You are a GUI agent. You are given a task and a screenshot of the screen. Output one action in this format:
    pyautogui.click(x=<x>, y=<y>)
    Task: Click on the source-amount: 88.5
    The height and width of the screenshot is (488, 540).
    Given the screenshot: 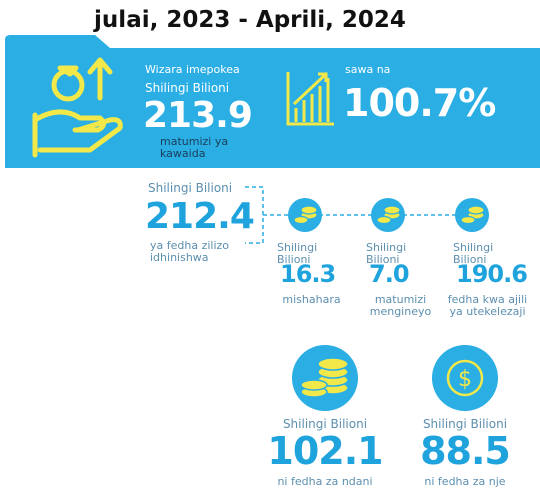 What is the action you would take?
    pyautogui.click(x=465, y=451)
    